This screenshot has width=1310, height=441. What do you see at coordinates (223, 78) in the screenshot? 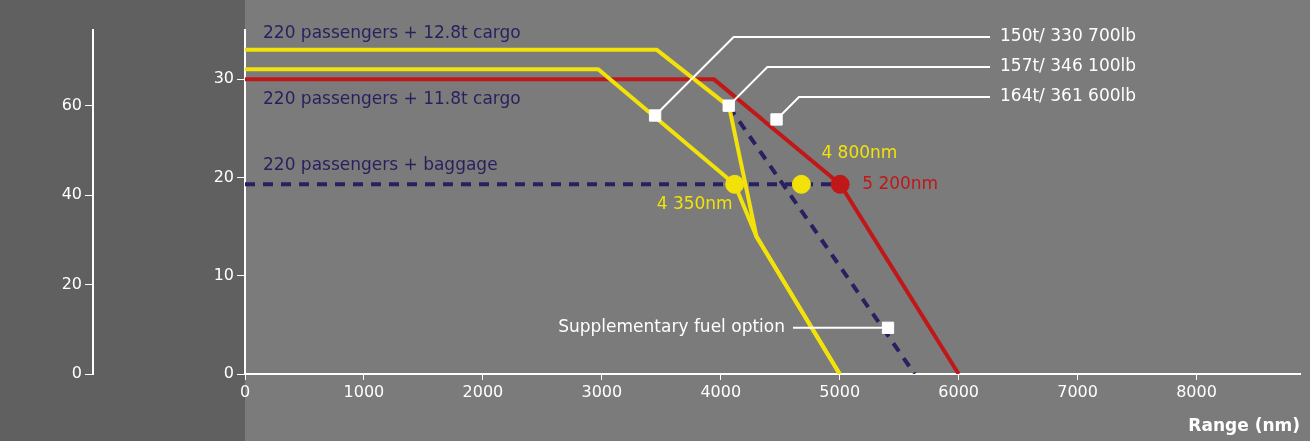
I see `y-tick-label: 30` at bounding box center [223, 78].